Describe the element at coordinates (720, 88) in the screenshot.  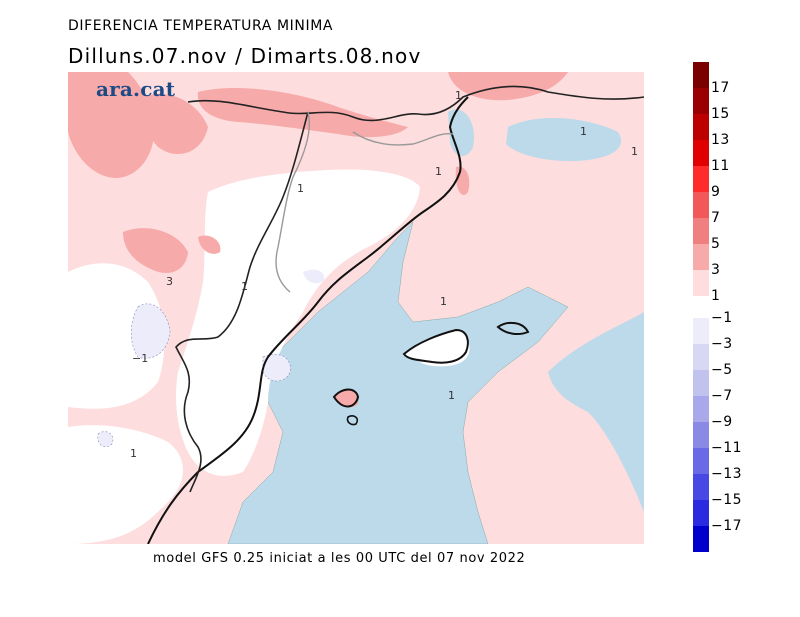
I see `legend-label: 17` at that location.